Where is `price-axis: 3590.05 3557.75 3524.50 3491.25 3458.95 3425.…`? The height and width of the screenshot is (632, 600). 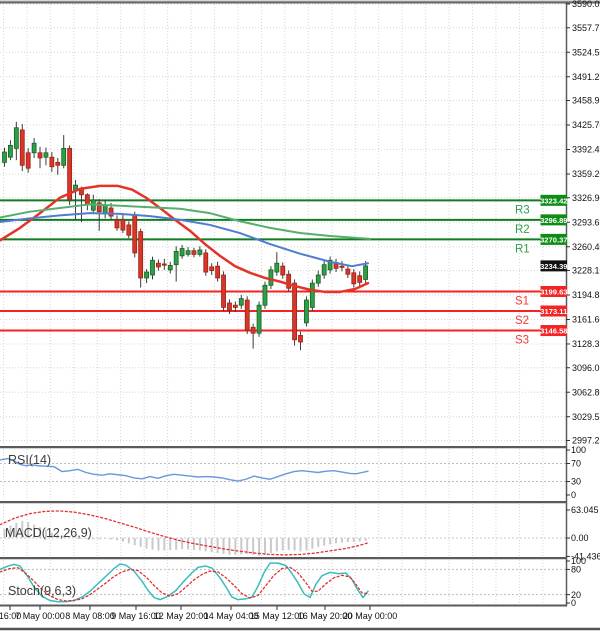
price-axis: 3590.05 3557.75 3524.50 3491.25 3458.95 3425.… is located at coordinates (583, 304).